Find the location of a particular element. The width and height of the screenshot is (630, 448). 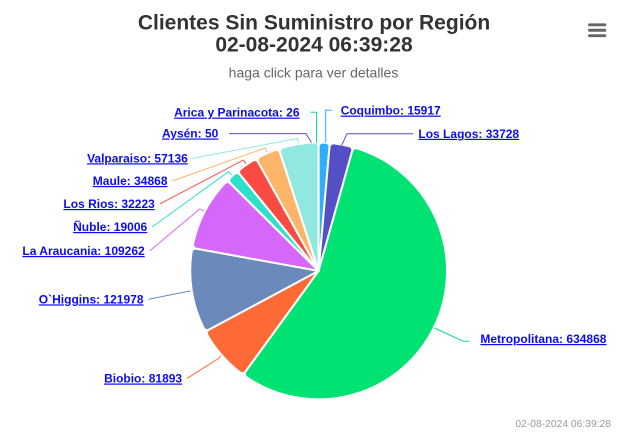

svg-text: O`Higgins: 121978 is located at coordinates (91, 299).